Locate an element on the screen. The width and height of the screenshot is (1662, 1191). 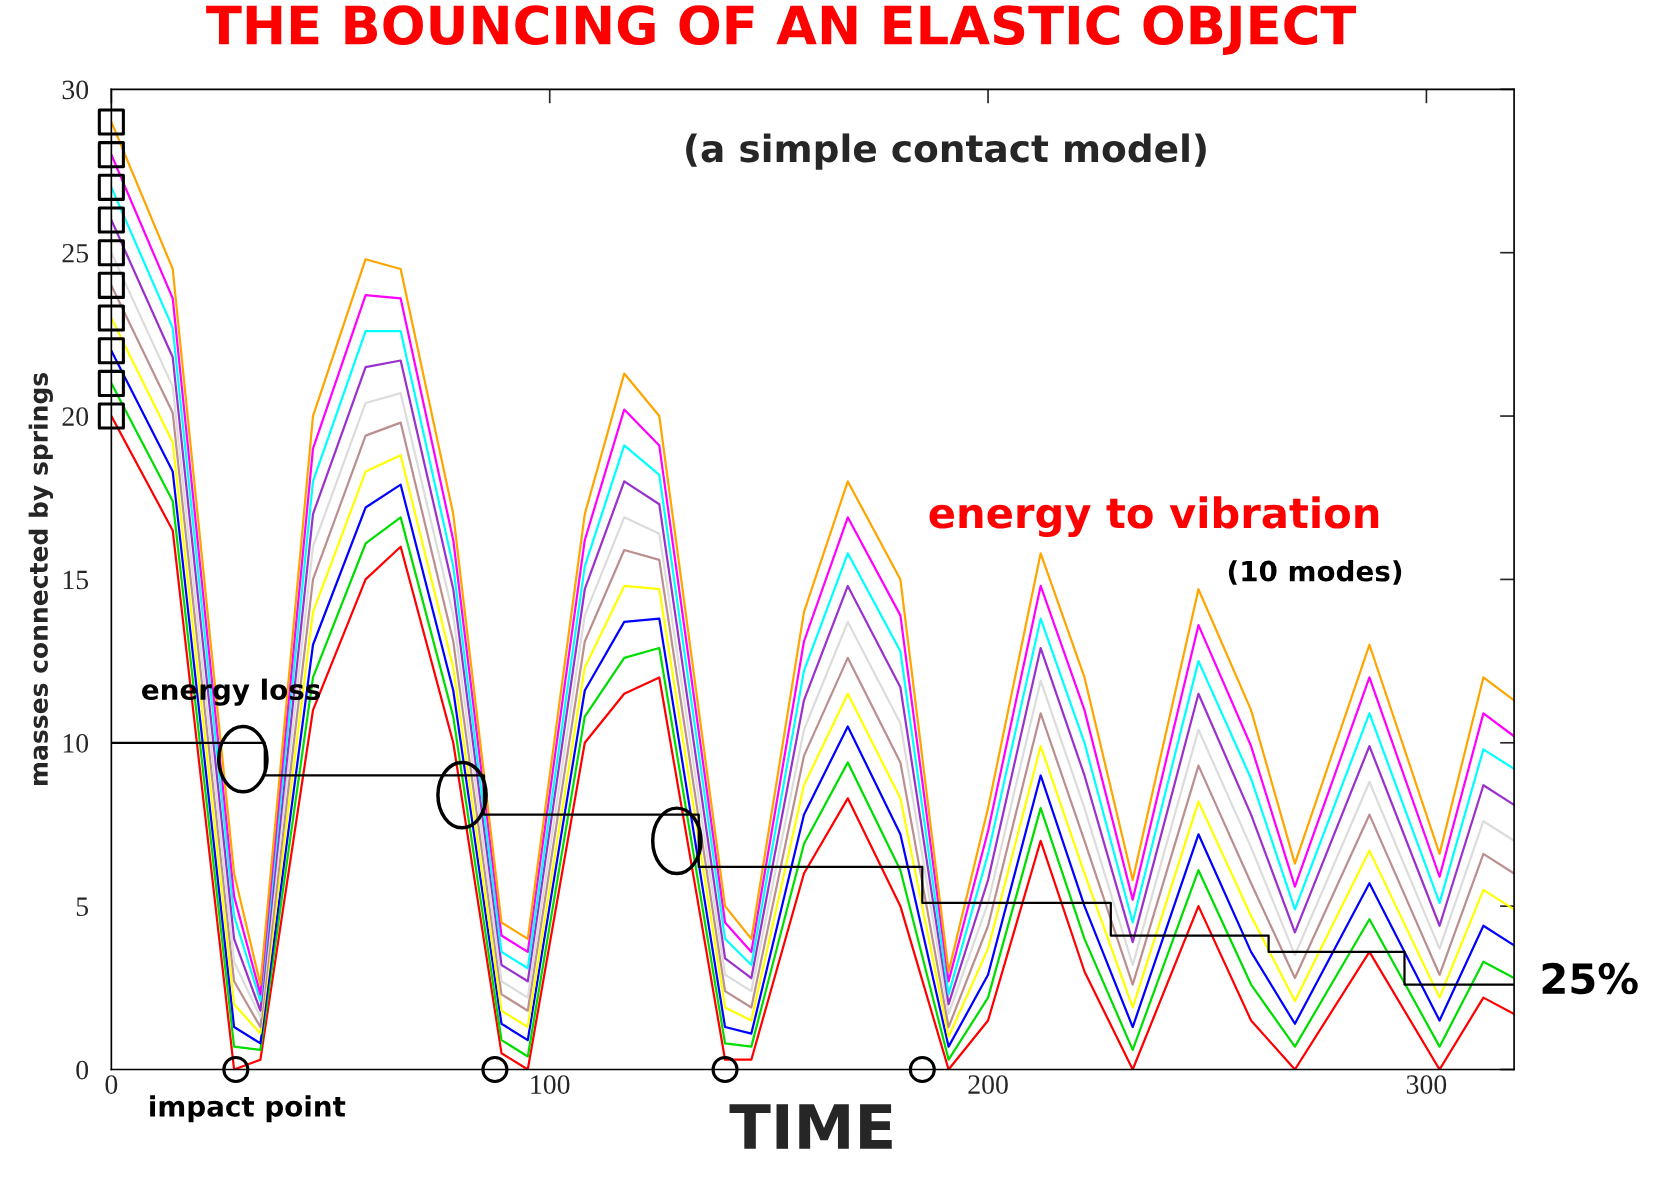
y-tick-label: 30 is located at coordinates (75, 90).